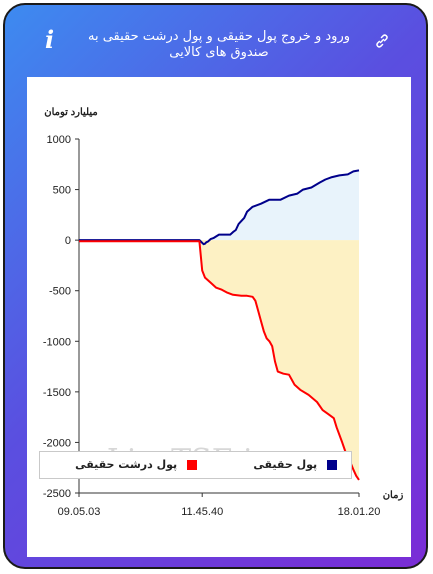 The width and height of the screenshot is (433, 574). What do you see at coordinates (202, 512) in the screenshot?
I see `x-tick-label: 11.45.40` at bounding box center [202, 512].